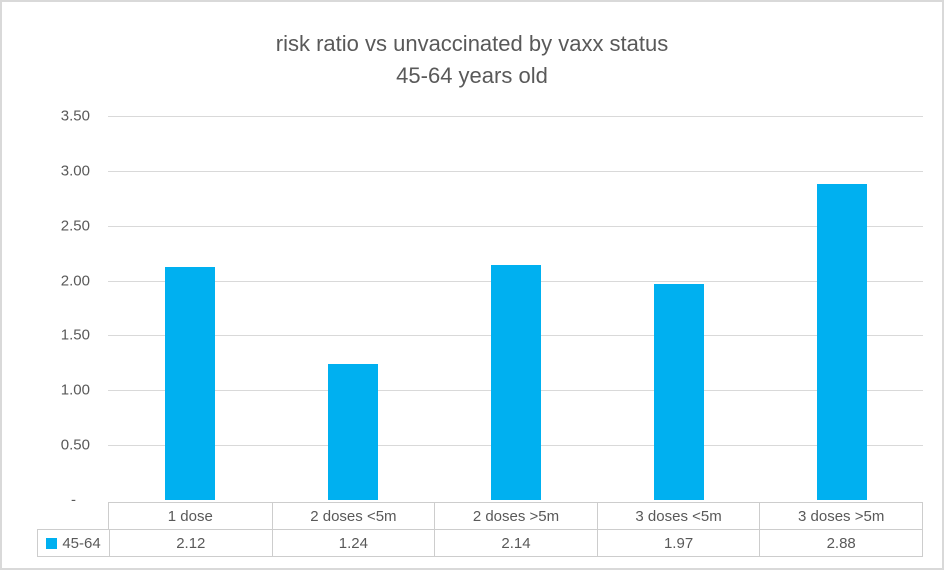 Image resolution: width=944 pixels, height=570 pixels. I want to click on table-header-cell: 2 doses <5m, so click(353, 516).